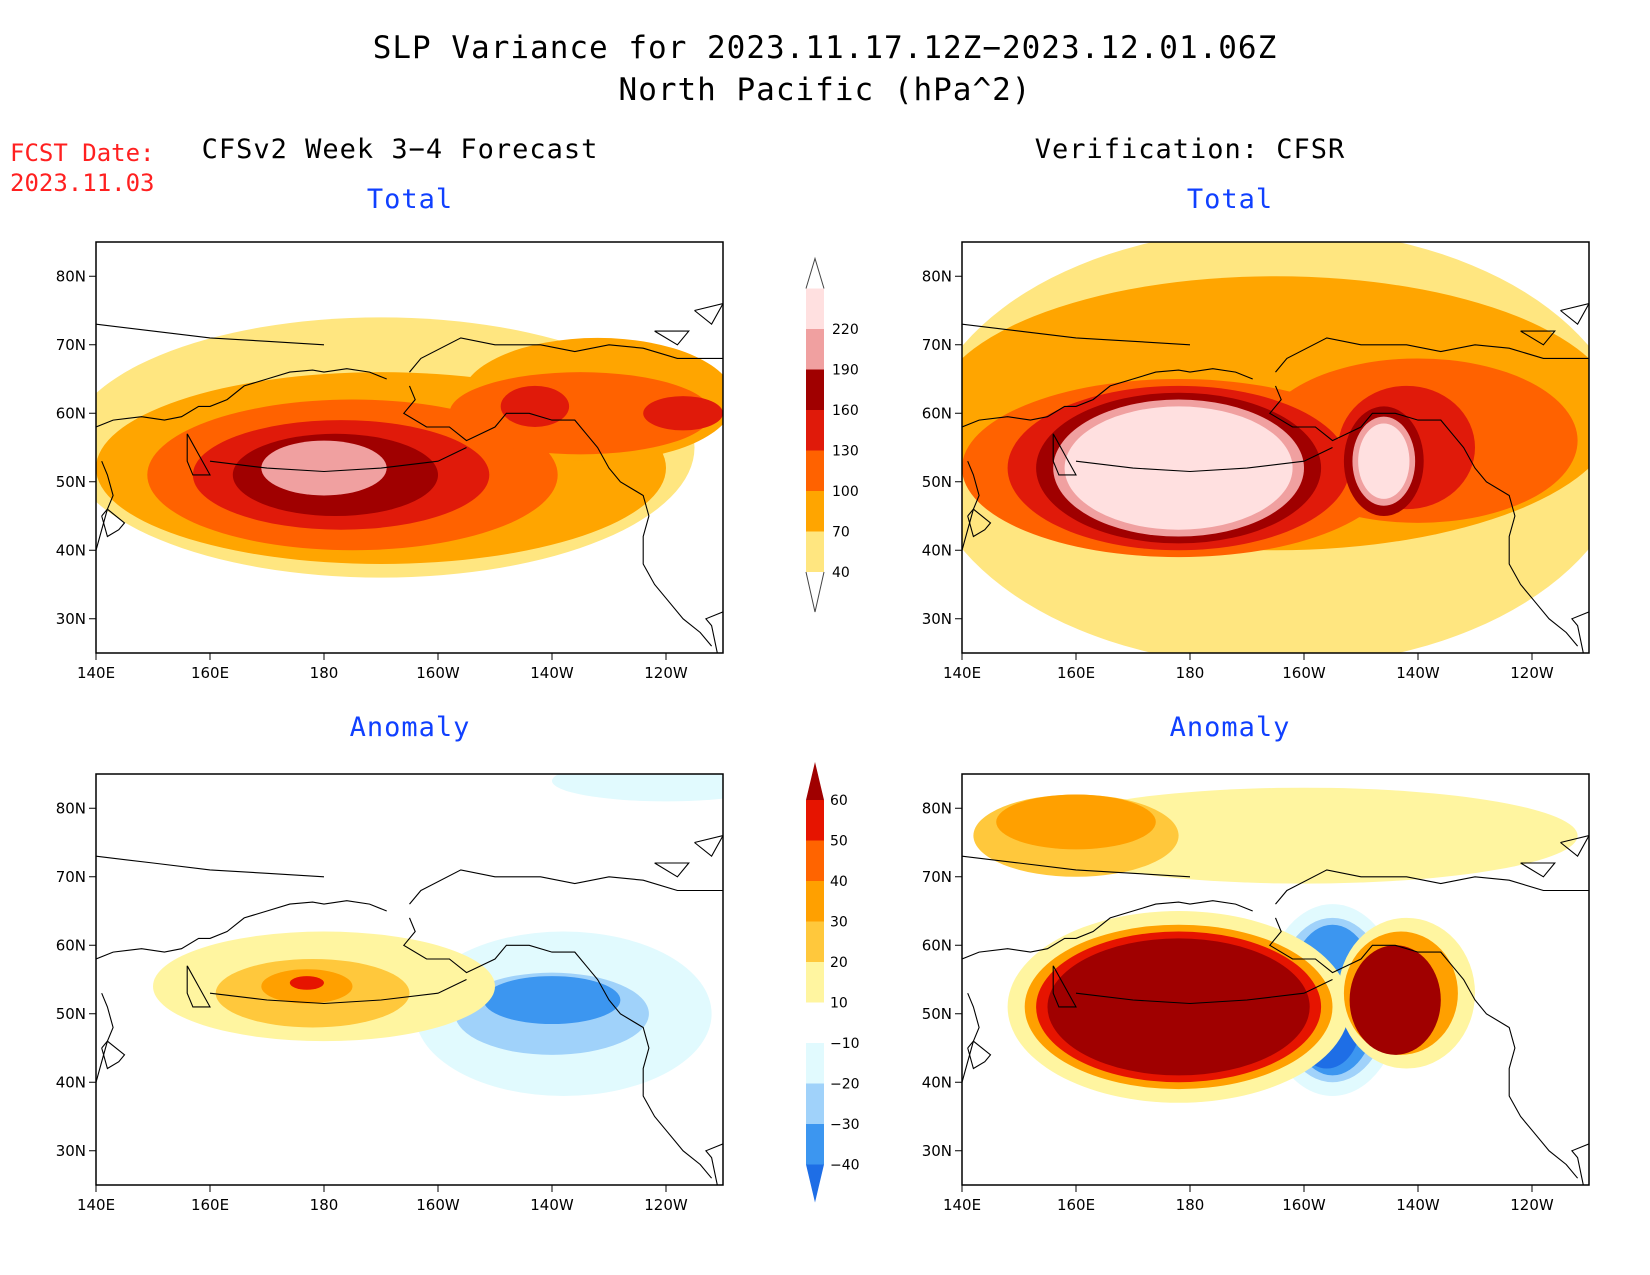 The height and width of the screenshot is (1275, 1650). What do you see at coordinates (839, 1004) in the screenshot?
I see `colorbar-label: 10` at bounding box center [839, 1004].